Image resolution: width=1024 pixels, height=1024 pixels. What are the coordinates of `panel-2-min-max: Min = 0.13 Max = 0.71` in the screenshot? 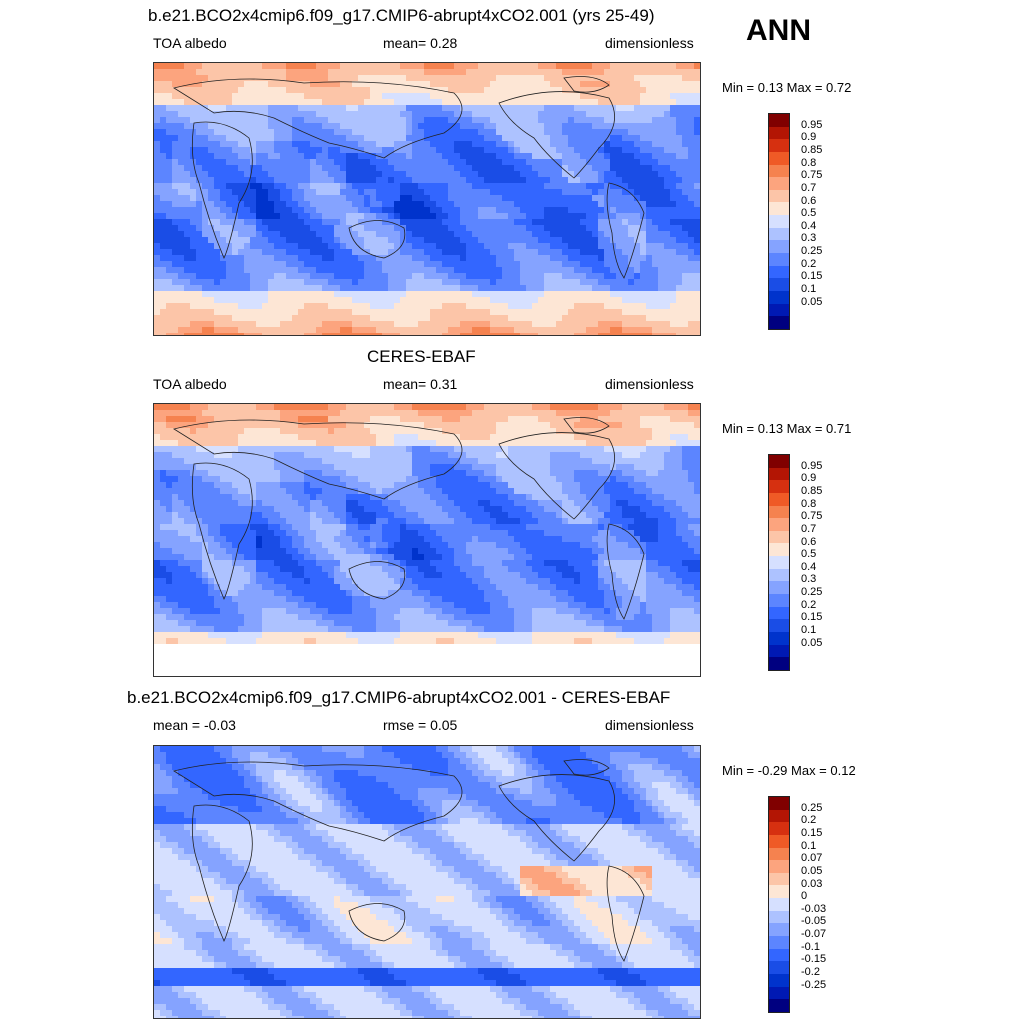 It's located at (787, 428).